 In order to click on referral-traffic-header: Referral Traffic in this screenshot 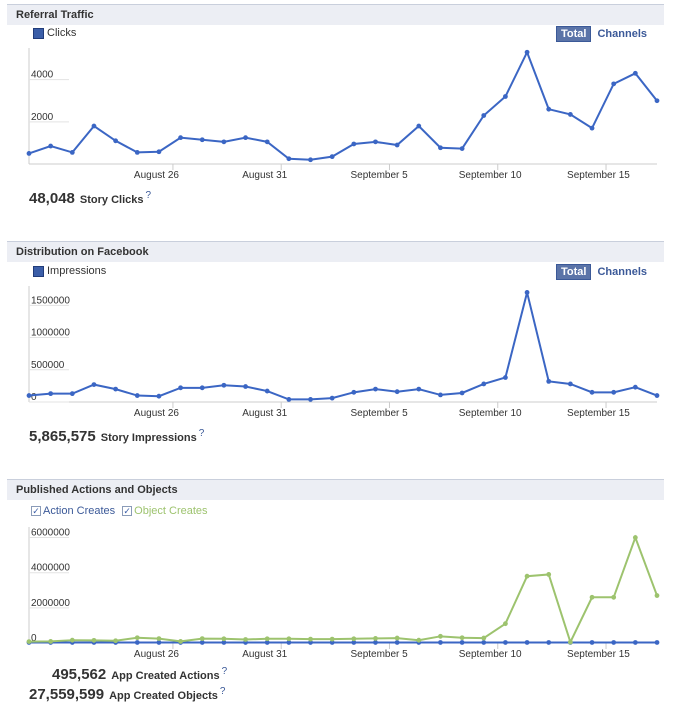, I will do `click(335, 14)`.